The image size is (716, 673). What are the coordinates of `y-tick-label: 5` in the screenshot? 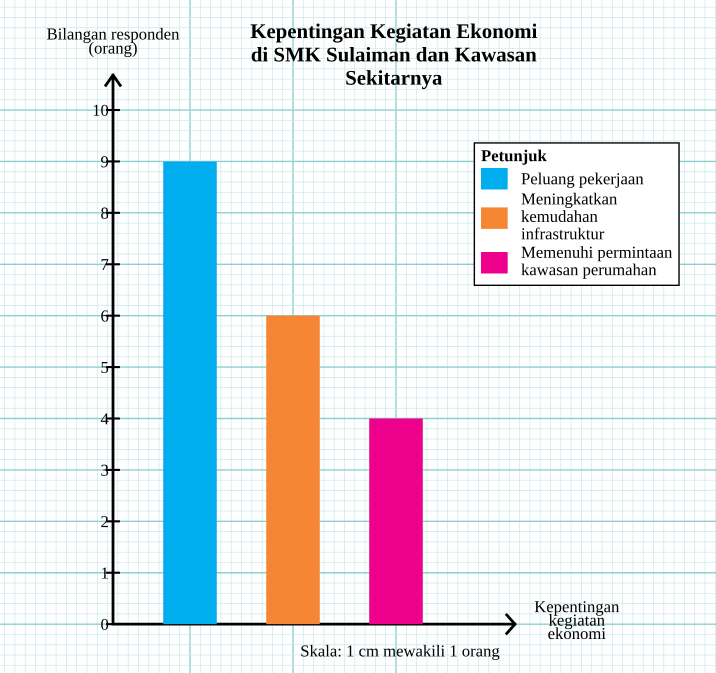 It's located at (104, 368).